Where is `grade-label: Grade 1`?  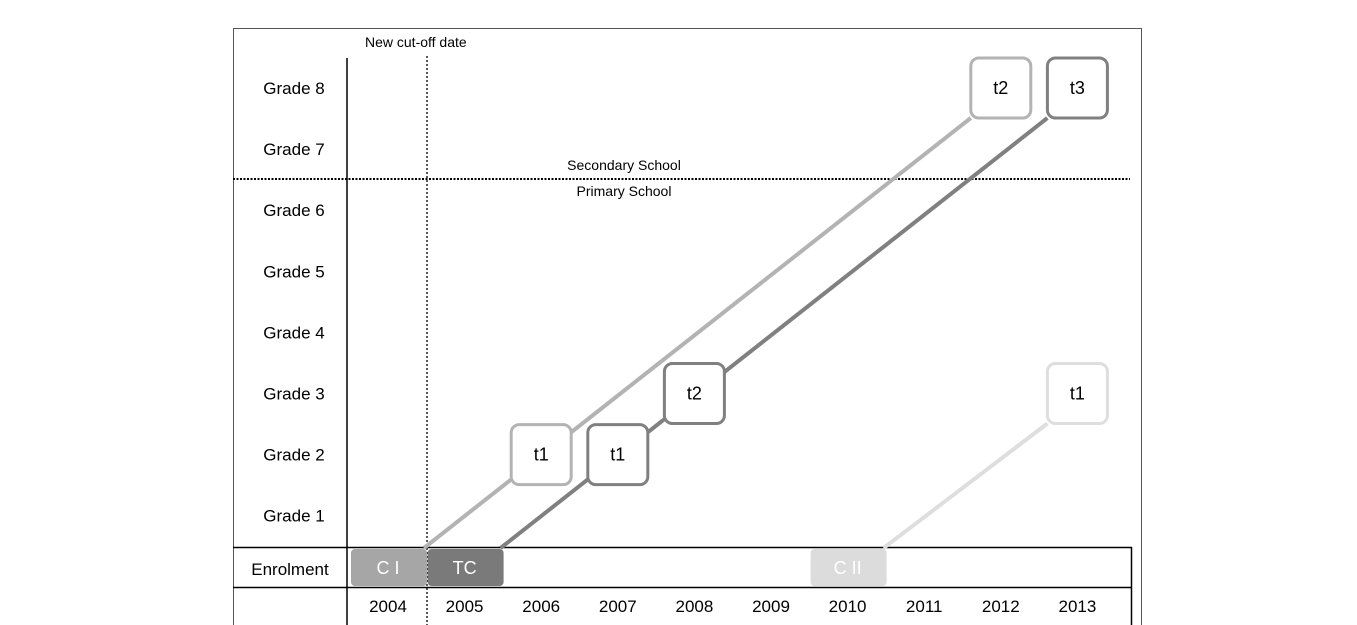
grade-label: Grade 1 is located at coordinates (293, 516).